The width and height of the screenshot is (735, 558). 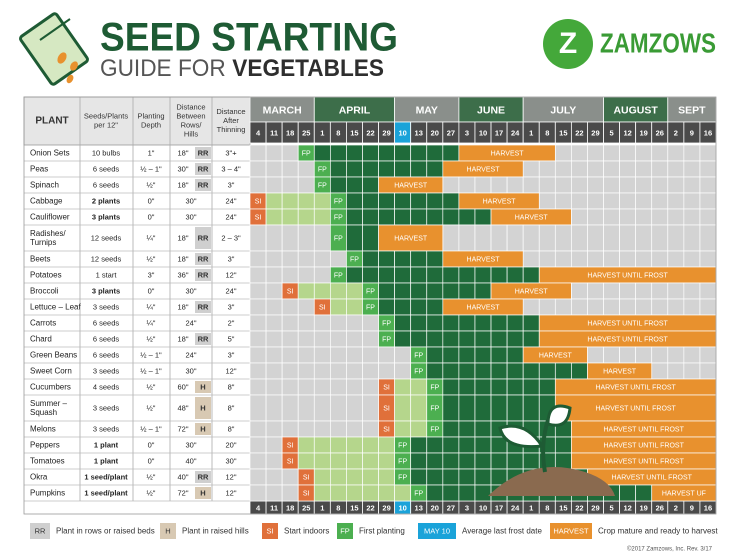 What do you see at coordinates (43, 412) in the screenshot?
I see `plant-name: Squash` at bounding box center [43, 412].